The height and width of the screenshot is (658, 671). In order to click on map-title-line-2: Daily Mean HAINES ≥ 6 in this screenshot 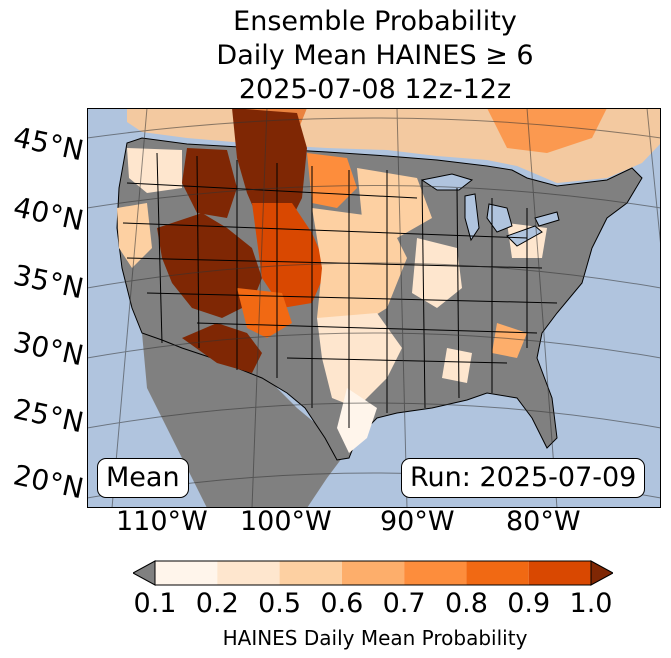, I will do `click(375, 55)`.